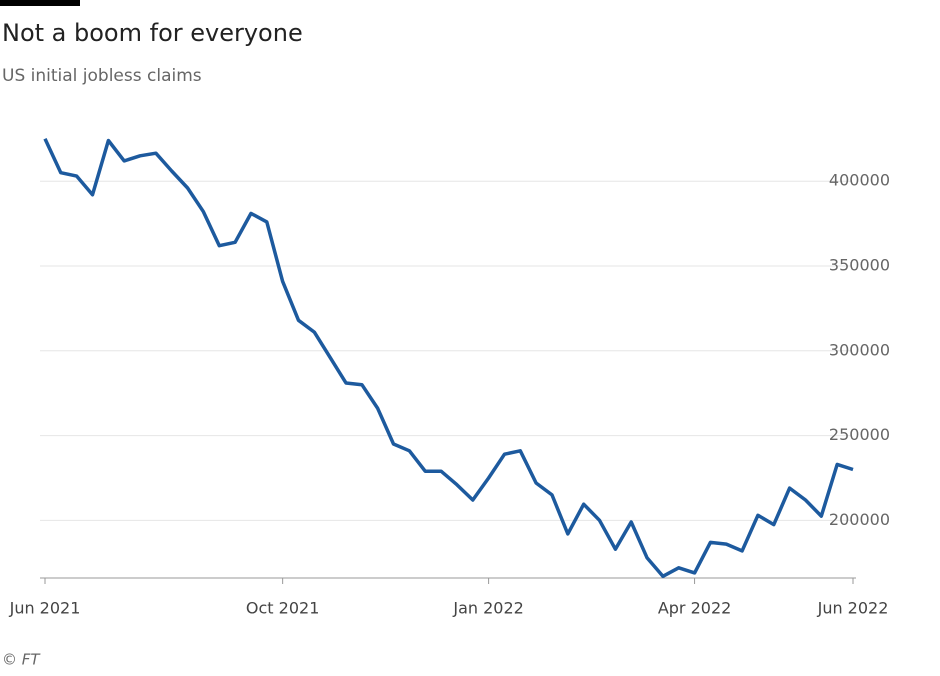 Image resolution: width=940 pixels, height=676 pixels. What do you see at coordinates (152, 33) in the screenshot?
I see `chart-title: Not a boom for everyone` at bounding box center [152, 33].